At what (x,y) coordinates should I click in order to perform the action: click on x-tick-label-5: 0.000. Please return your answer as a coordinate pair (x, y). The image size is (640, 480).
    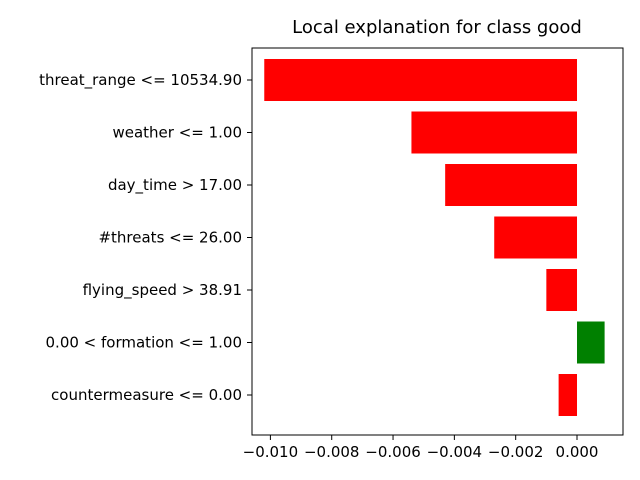
    Looking at the image, I should click on (577, 452).